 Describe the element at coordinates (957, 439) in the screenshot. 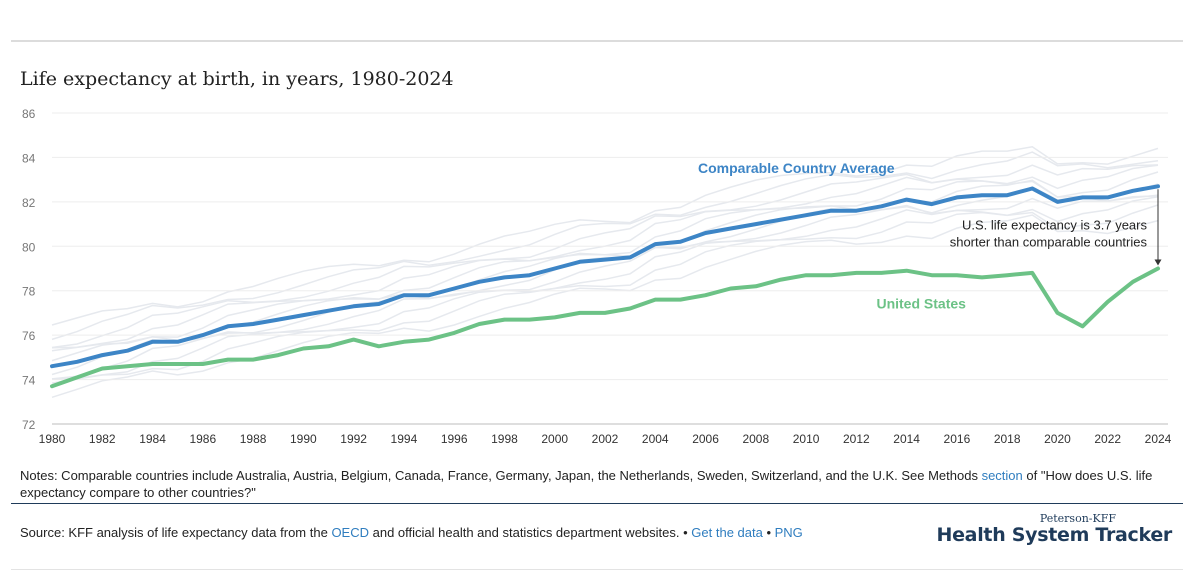

I see `x-tick-label: 2016` at that location.